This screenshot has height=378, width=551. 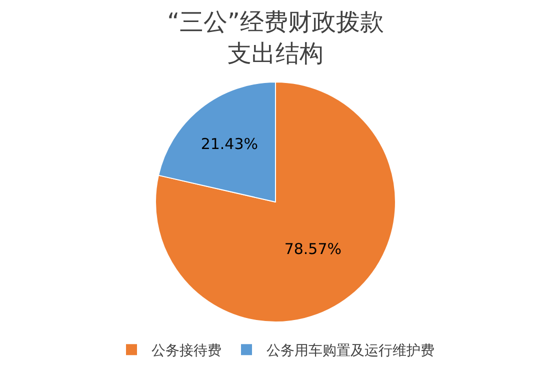 I want to click on data-label: 21.43%, so click(x=229, y=144).